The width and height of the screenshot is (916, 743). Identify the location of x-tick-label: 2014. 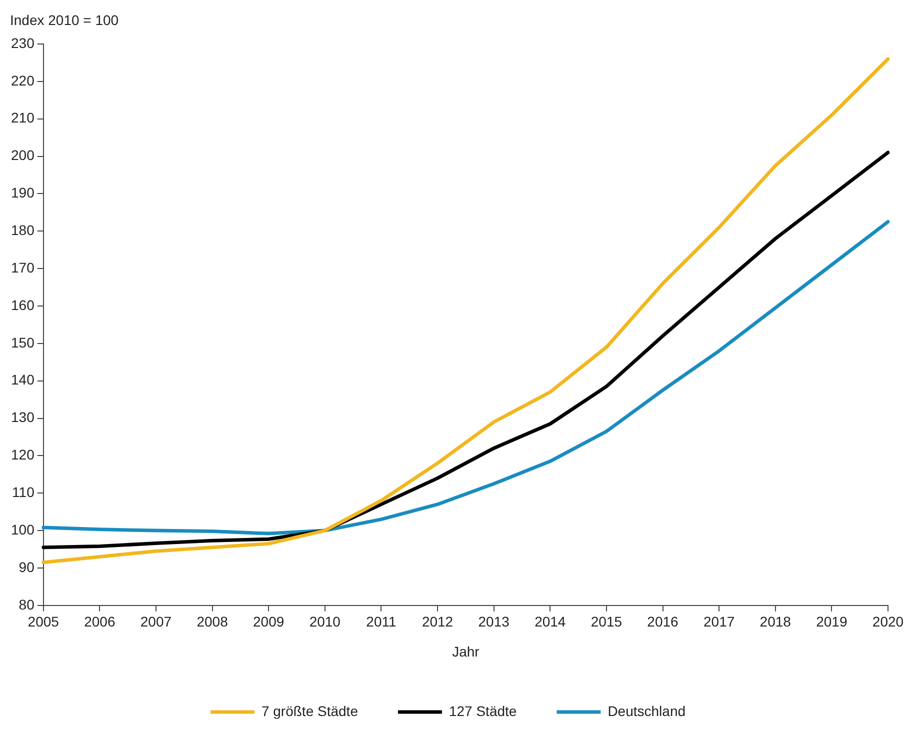
(550, 622).